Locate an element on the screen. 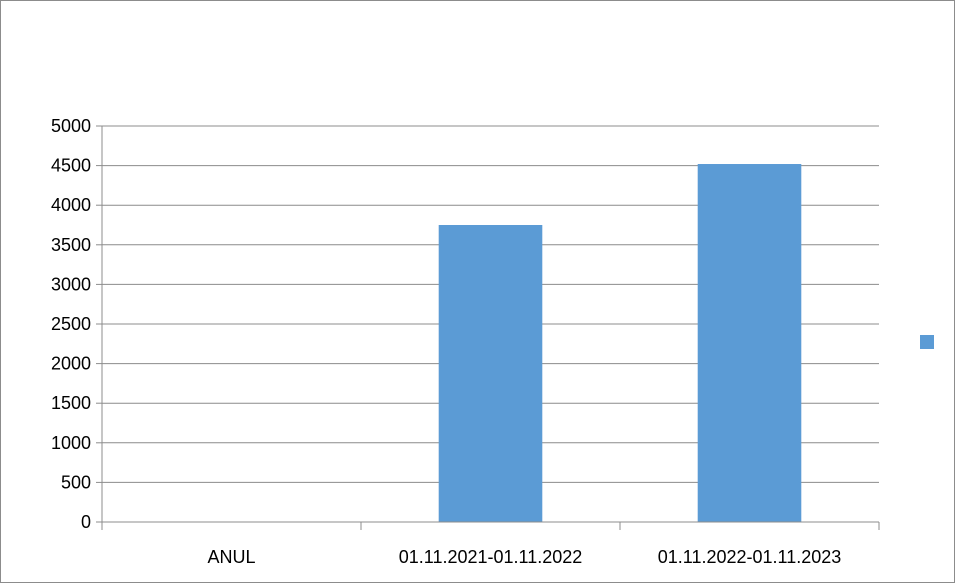  y-tick-label: 4500 is located at coordinates (71, 166).